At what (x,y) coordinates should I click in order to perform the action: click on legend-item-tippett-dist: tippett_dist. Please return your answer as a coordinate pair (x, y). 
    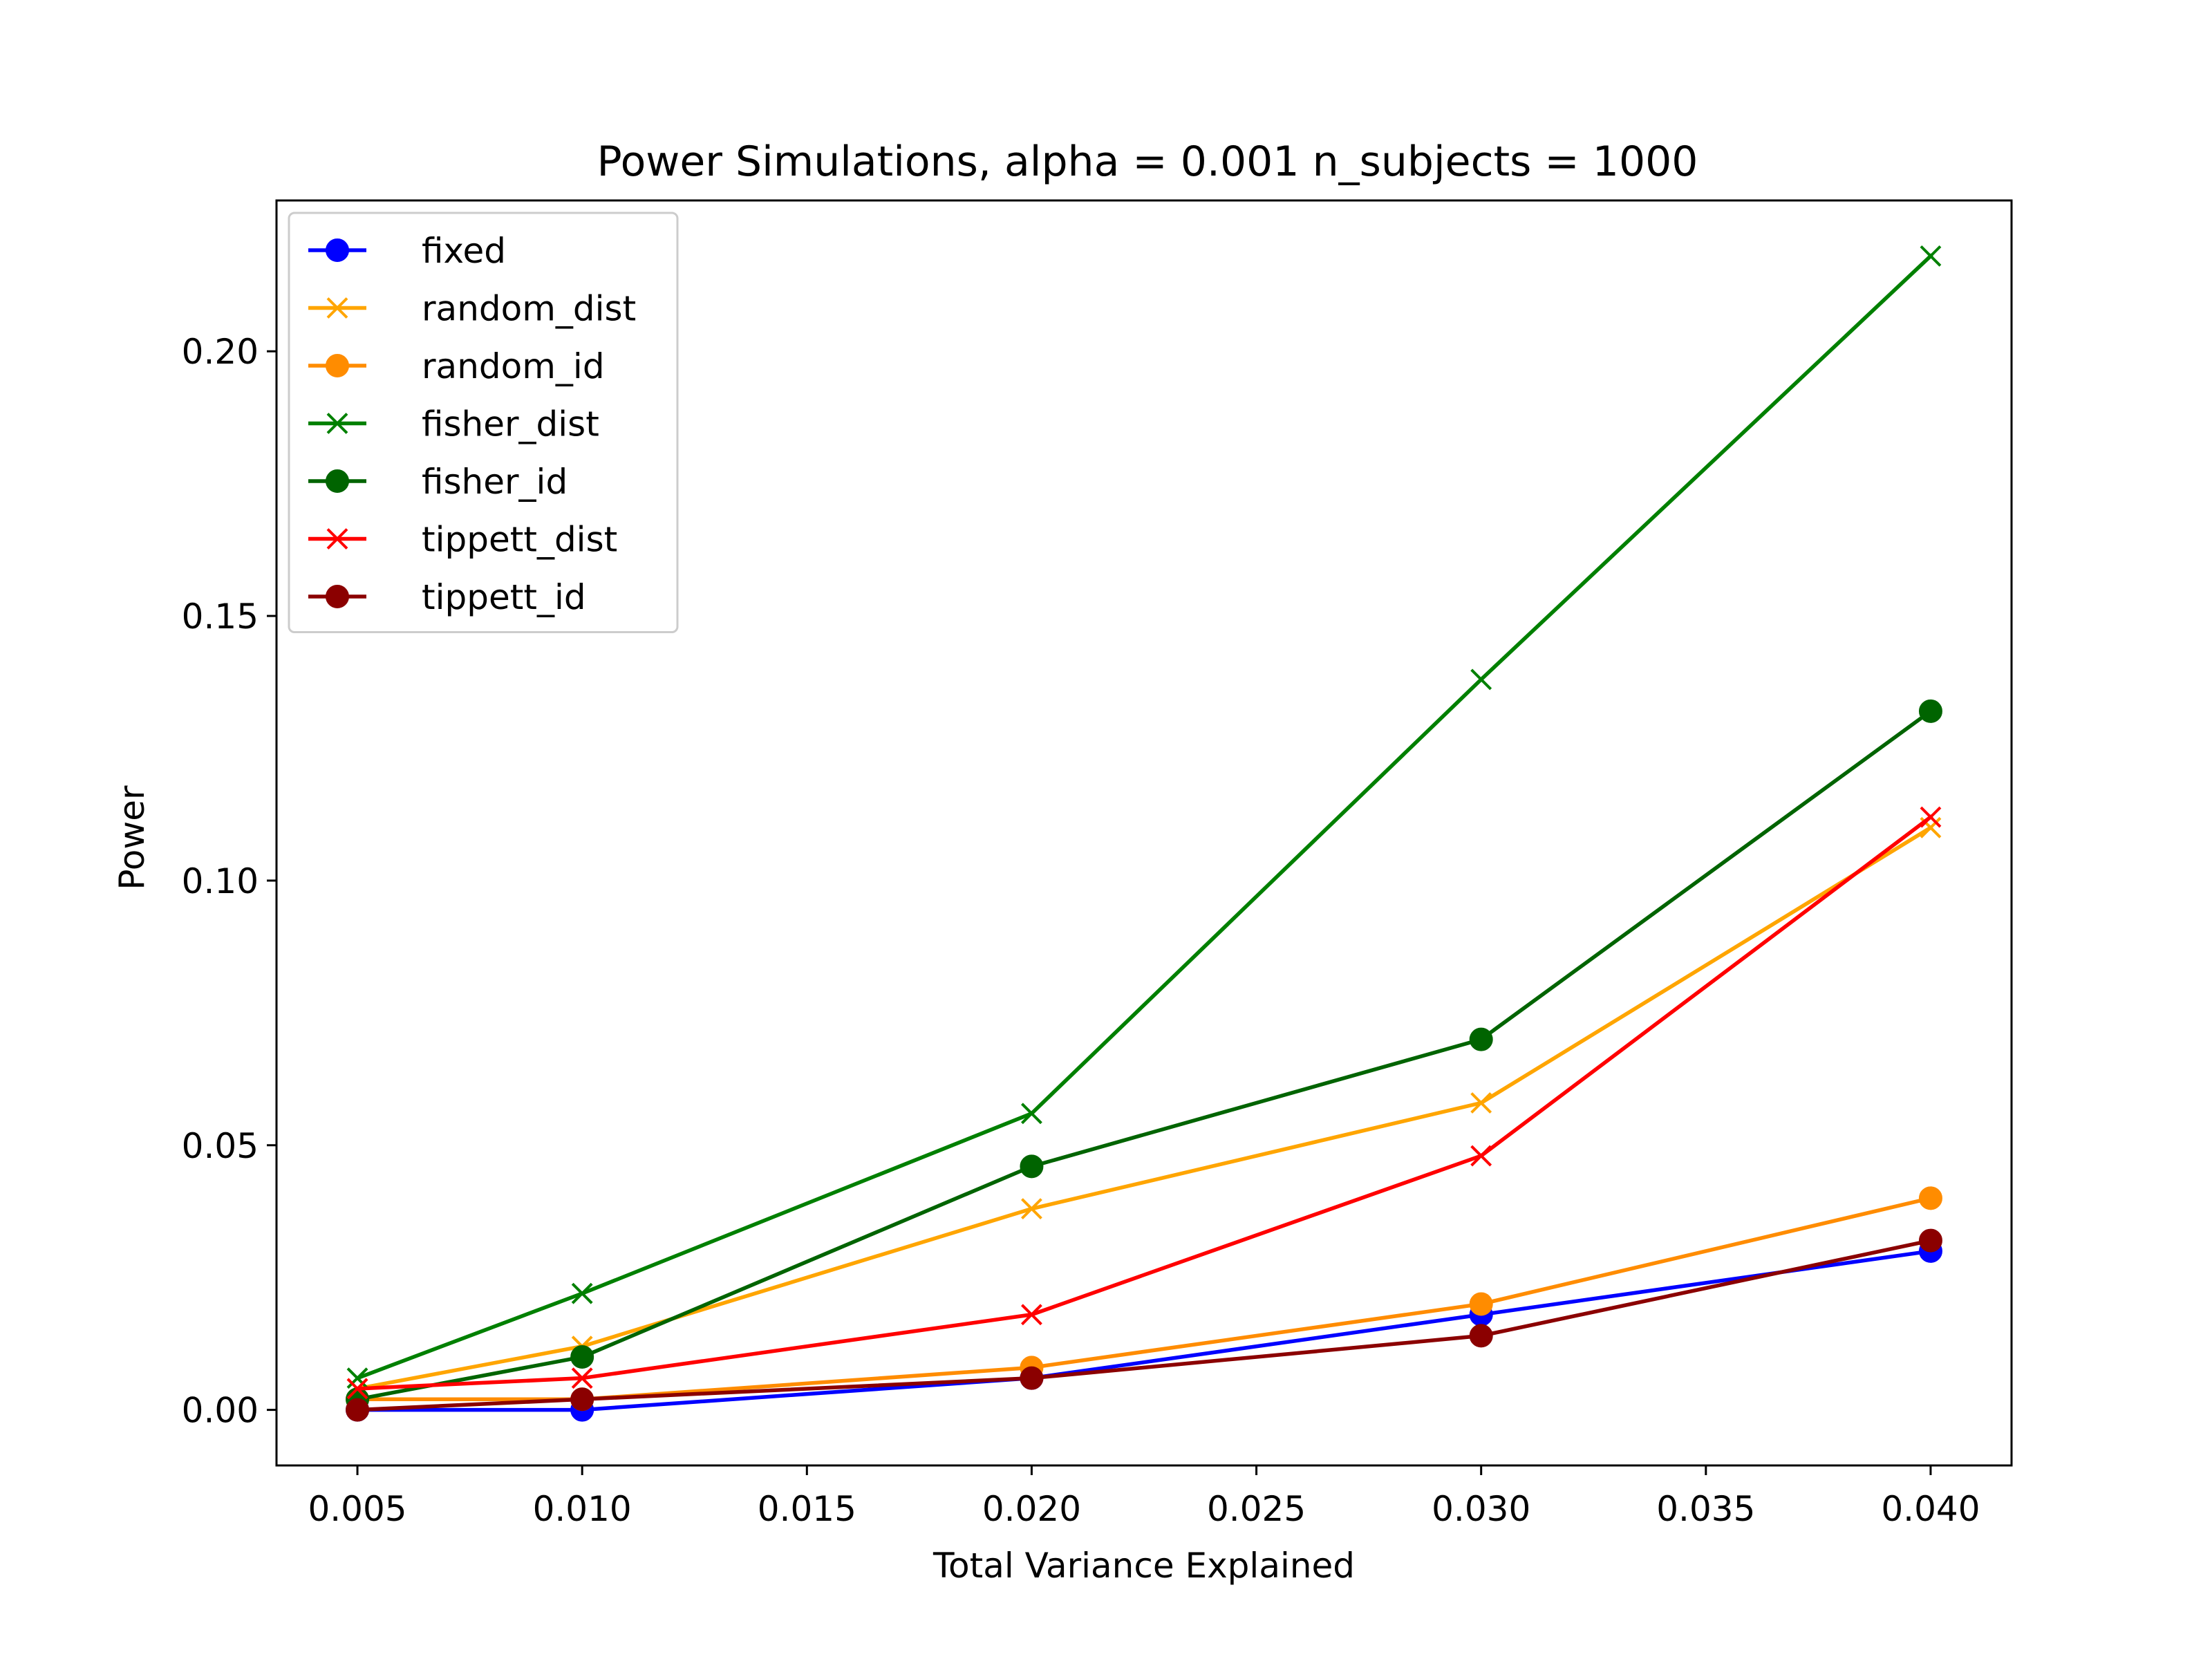
    Looking at the image, I should click on (462, 540).